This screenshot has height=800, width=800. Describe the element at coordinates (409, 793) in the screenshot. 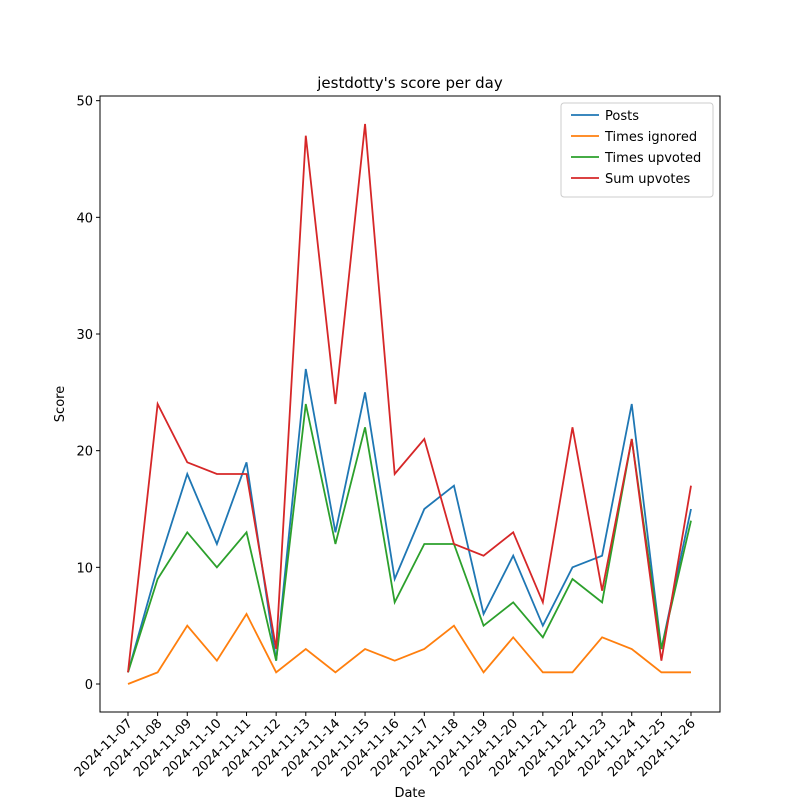

I see `x-axis-label: Date` at that location.